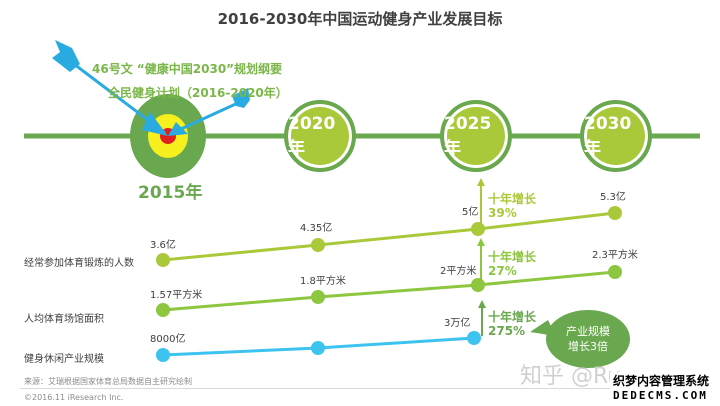 This screenshot has width=720, height=406. I want to click on row-label-industry-scale: 健身休闲产业规模, so click(64, 359).